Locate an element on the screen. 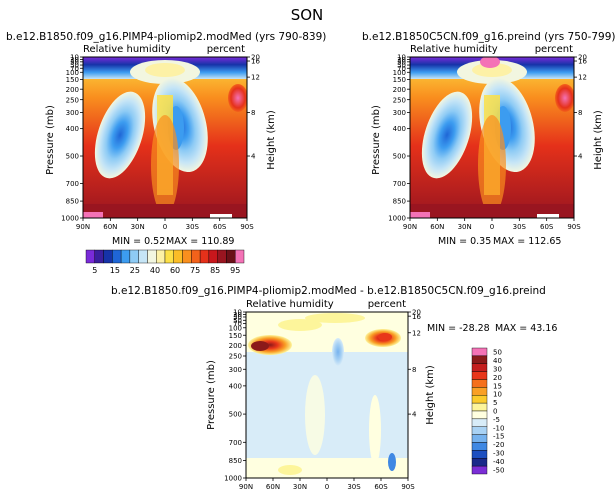 The width and height of the screenshot is (615, 497). colorbar-horizontal: 5 15 25 40 60 75 85 95 is located at coordinates (165, 262).